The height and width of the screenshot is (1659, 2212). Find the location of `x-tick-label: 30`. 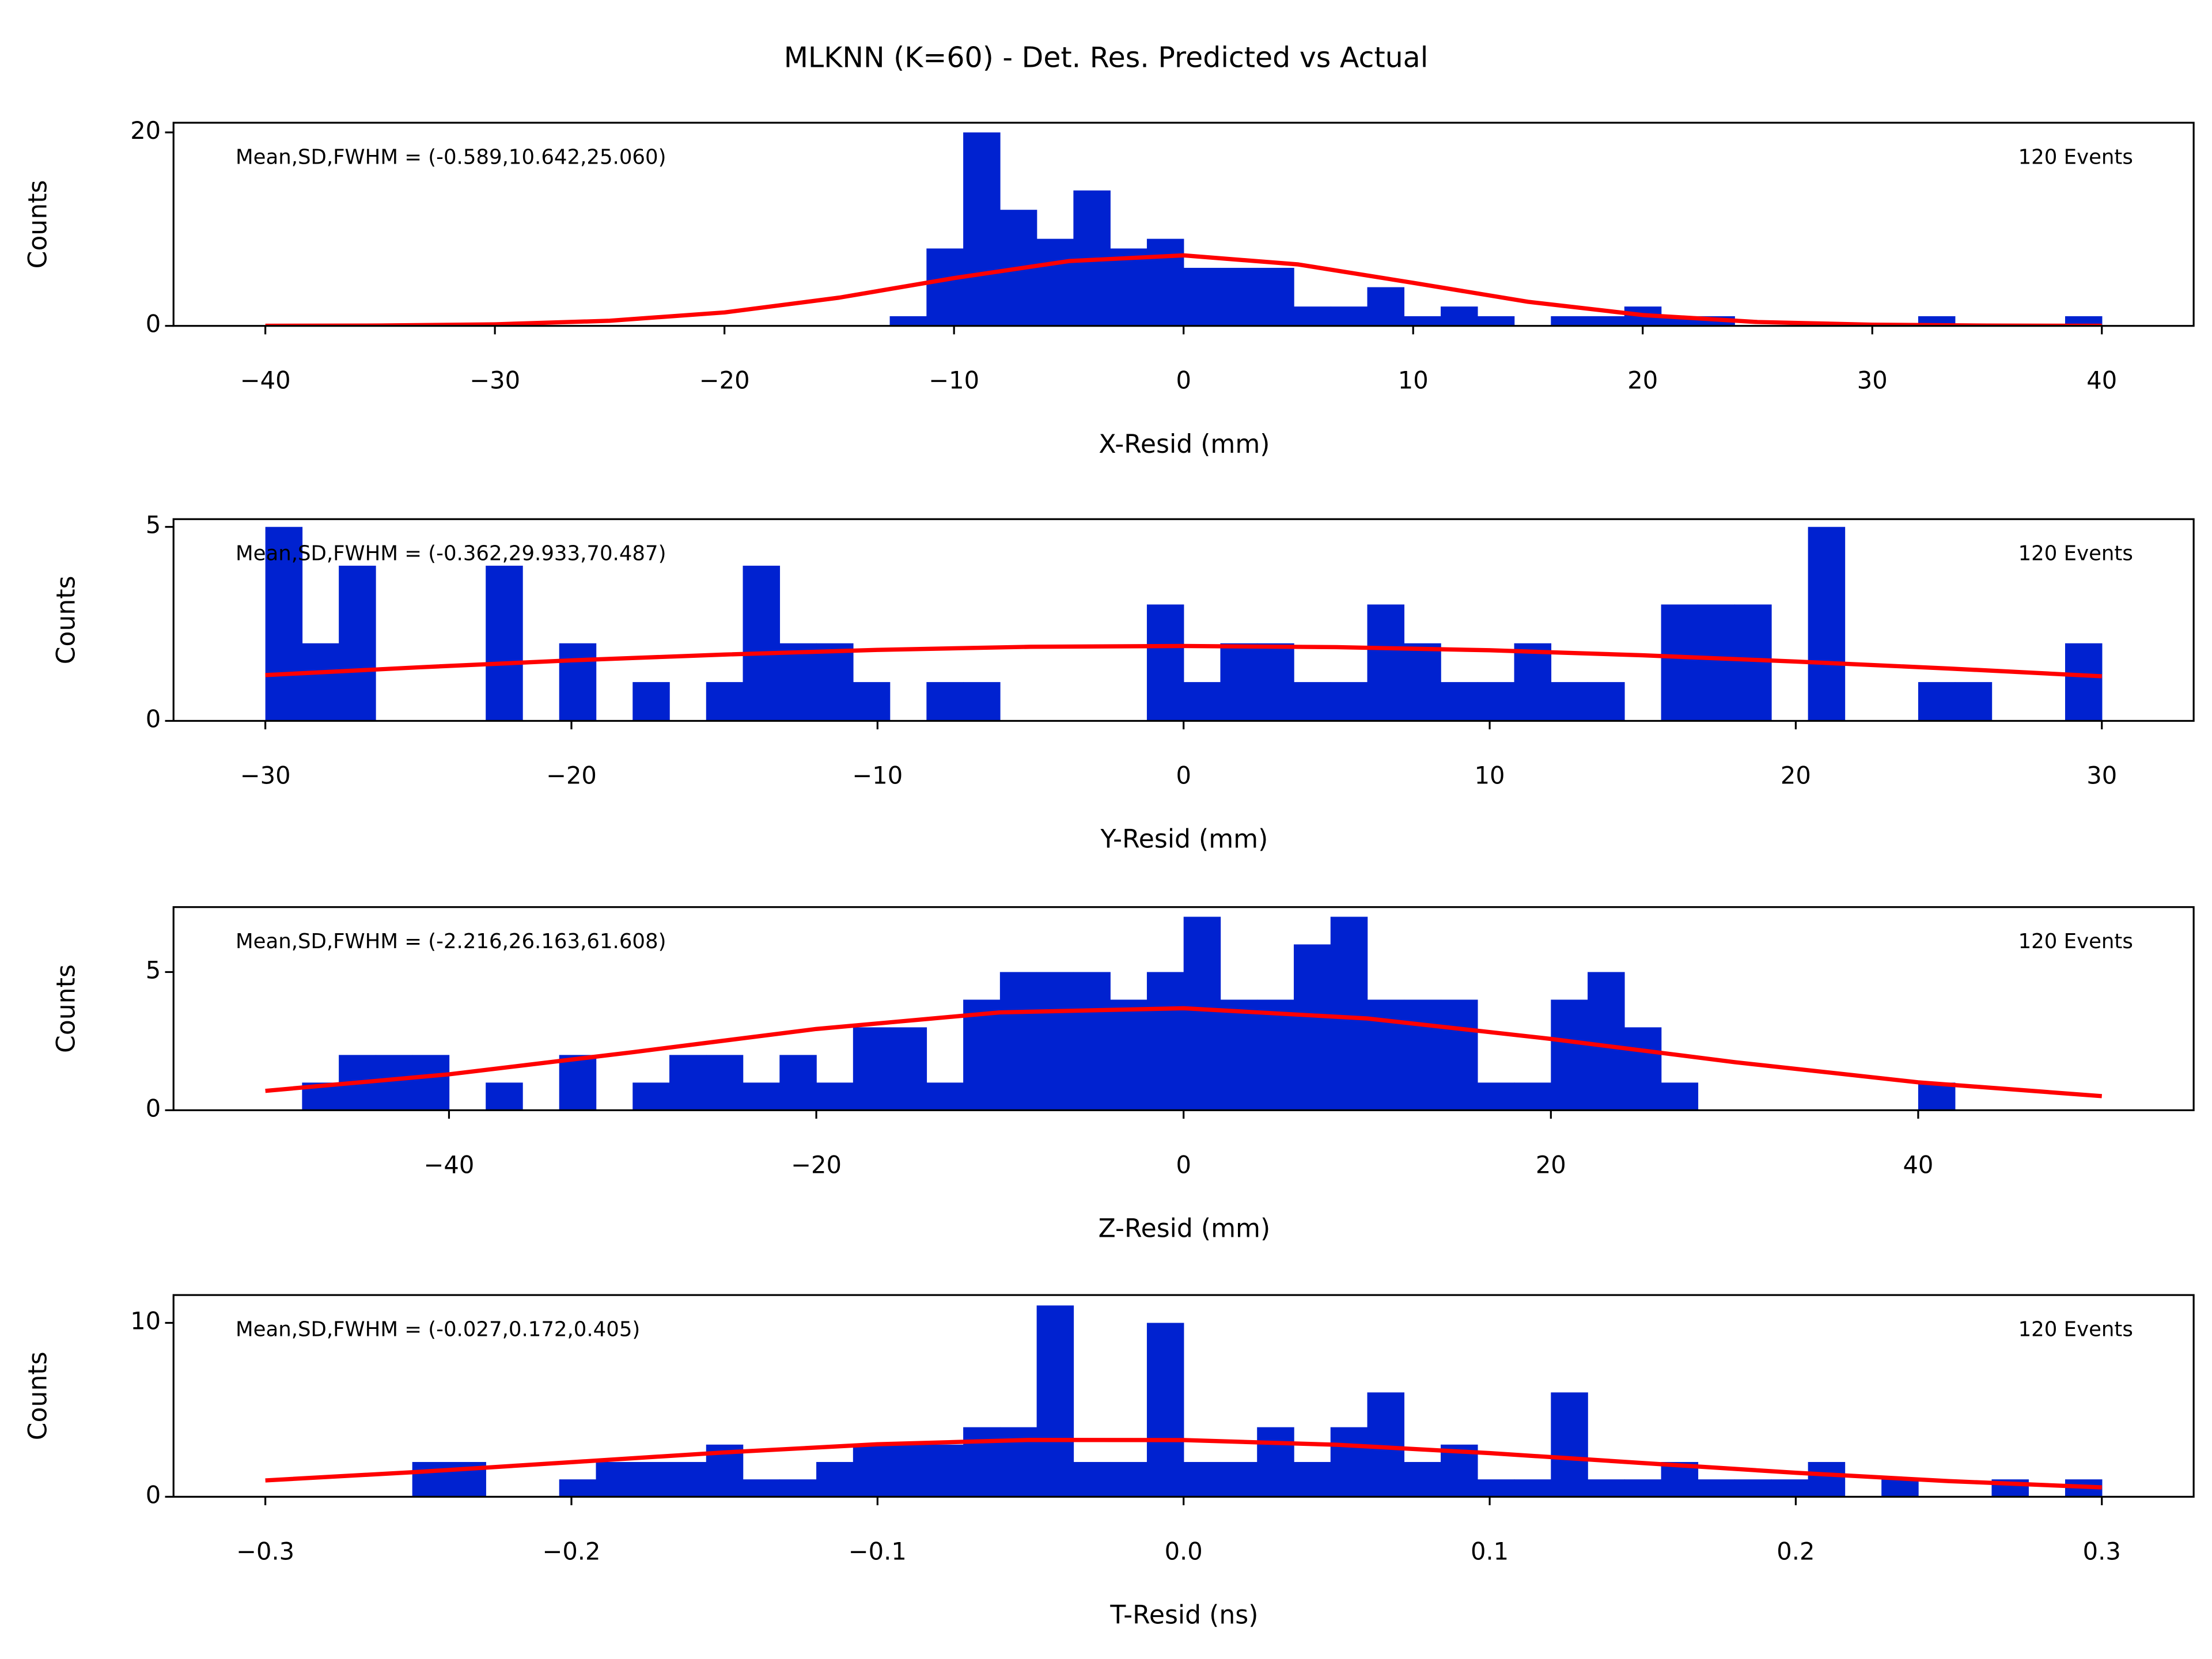

x-tick-label: 30 is located at coordinates (2101, 775).